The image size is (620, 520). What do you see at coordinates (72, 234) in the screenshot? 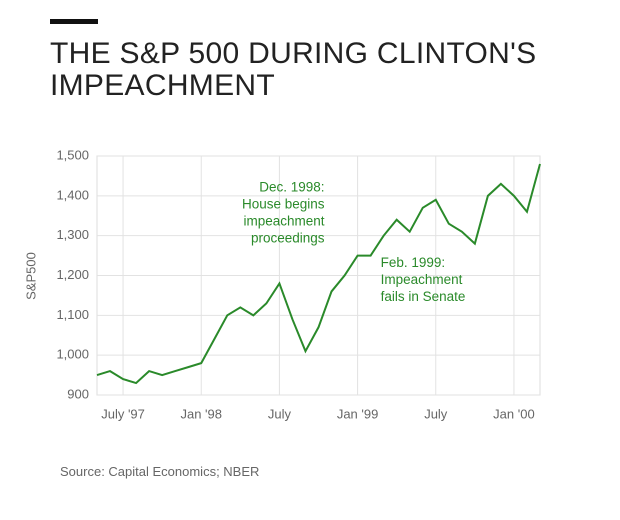
I see `y-tick-label: 1,300` at bounding box center [72, 234].